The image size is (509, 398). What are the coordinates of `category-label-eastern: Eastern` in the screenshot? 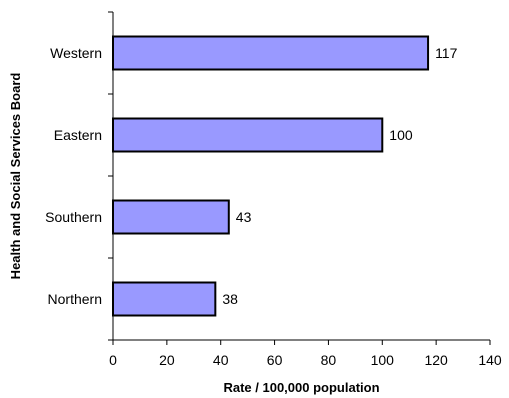 It's located at (78, 135).